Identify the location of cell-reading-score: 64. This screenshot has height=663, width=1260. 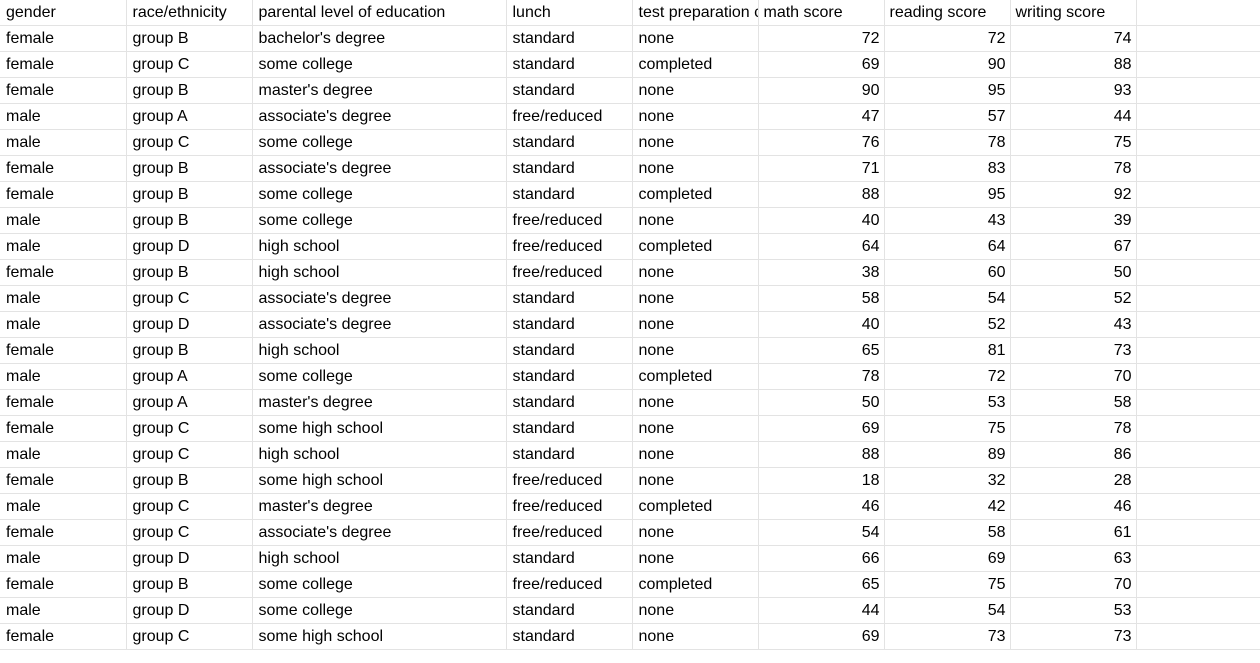
(947, 246).